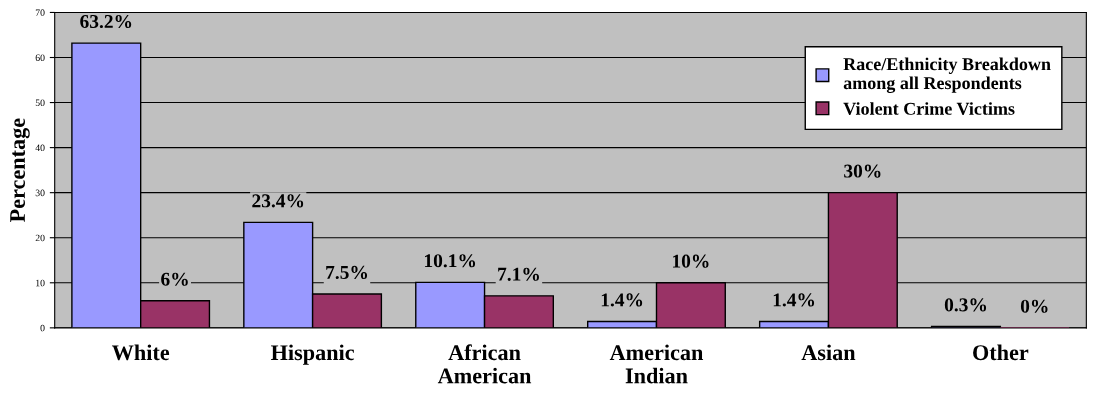  What do you see at coordinates (20, 170) in the screenshot?
I see `y-axis-title: Percentage` at bounding box center [20, 170].